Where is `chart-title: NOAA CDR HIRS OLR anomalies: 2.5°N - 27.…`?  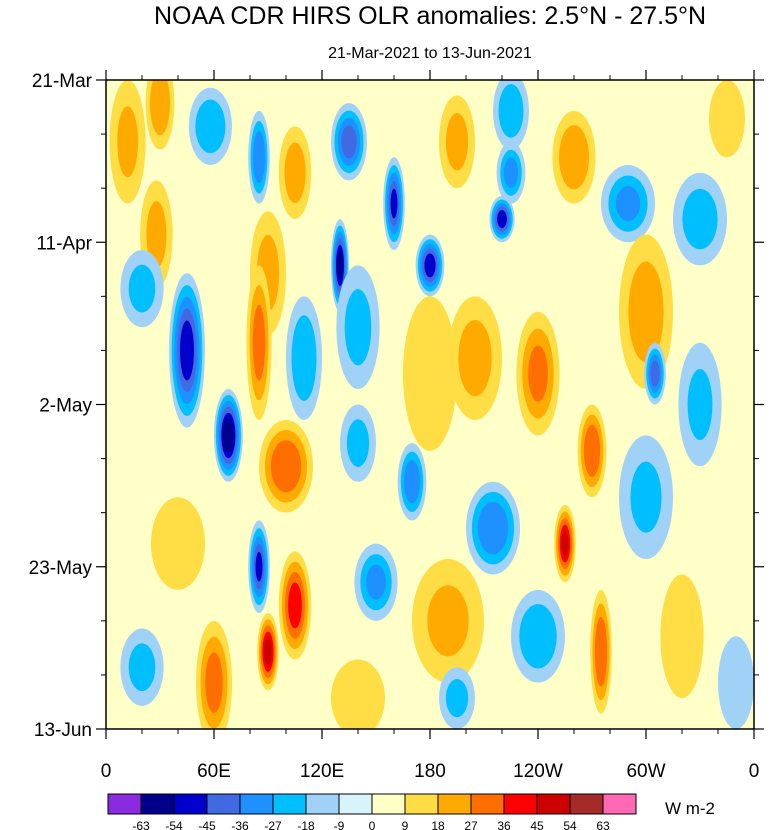
chart-title: NOAA CDR HIRS OLR anomalies: 2.5°N - 27.… is located at coordinates (430, 16).